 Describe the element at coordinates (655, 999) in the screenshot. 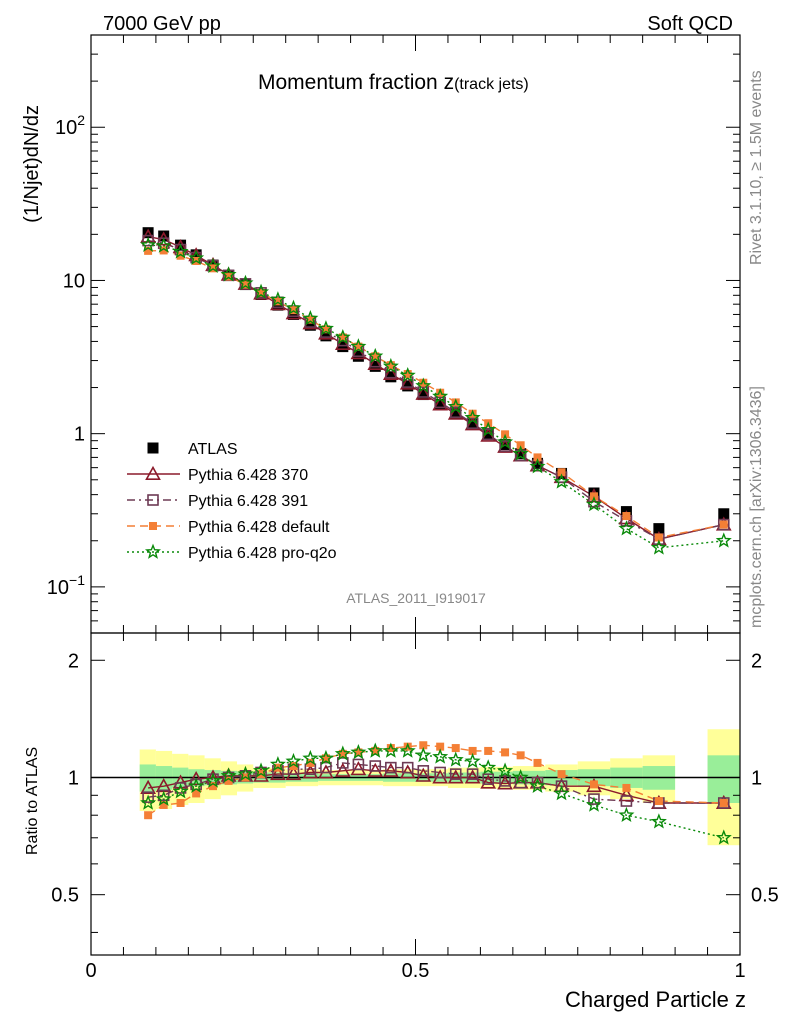

I see `x-axis-label: Charged Particle z` at that location.